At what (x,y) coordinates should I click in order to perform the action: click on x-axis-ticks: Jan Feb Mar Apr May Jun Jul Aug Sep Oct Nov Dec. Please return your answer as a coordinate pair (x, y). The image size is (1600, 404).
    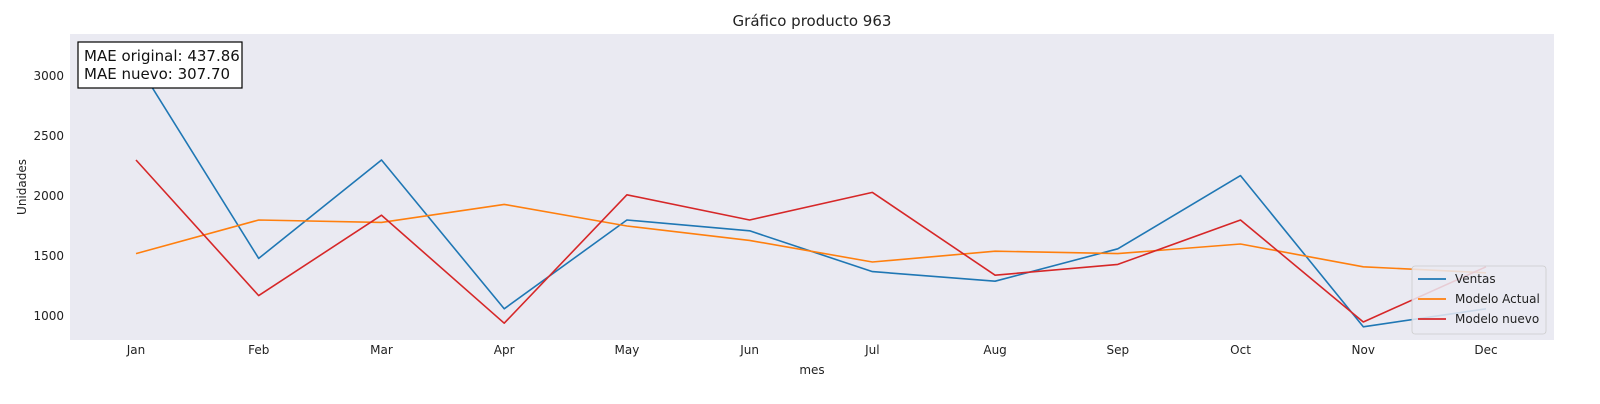
    Looking at the image, I should click on (812, 350).